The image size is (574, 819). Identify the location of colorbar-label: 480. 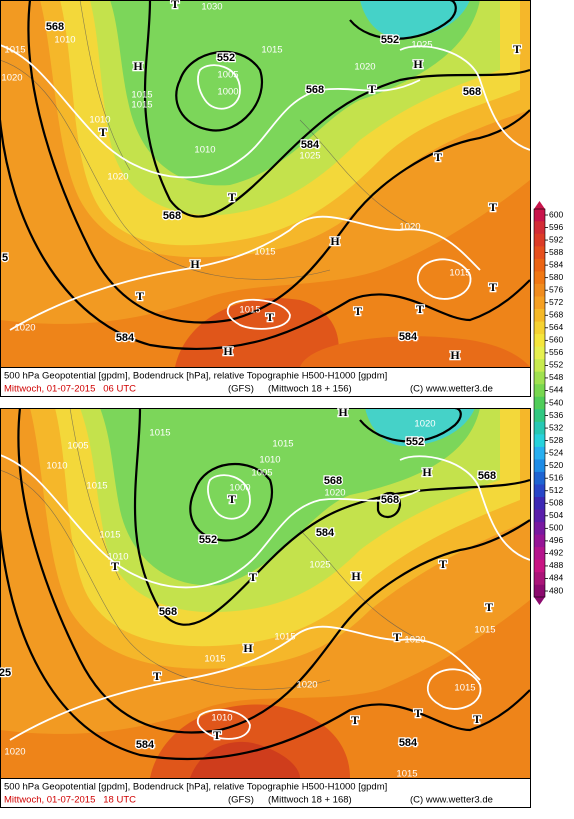
(556, 590).